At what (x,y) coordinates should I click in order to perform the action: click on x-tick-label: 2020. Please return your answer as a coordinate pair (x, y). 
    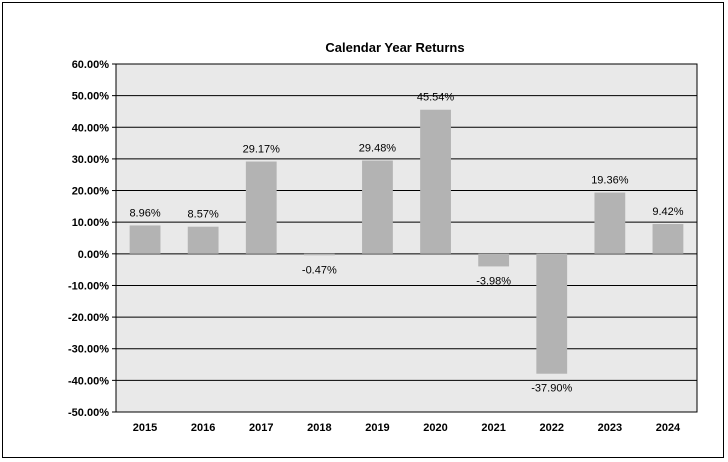
    Looking at the image, I should click on (435, 428).